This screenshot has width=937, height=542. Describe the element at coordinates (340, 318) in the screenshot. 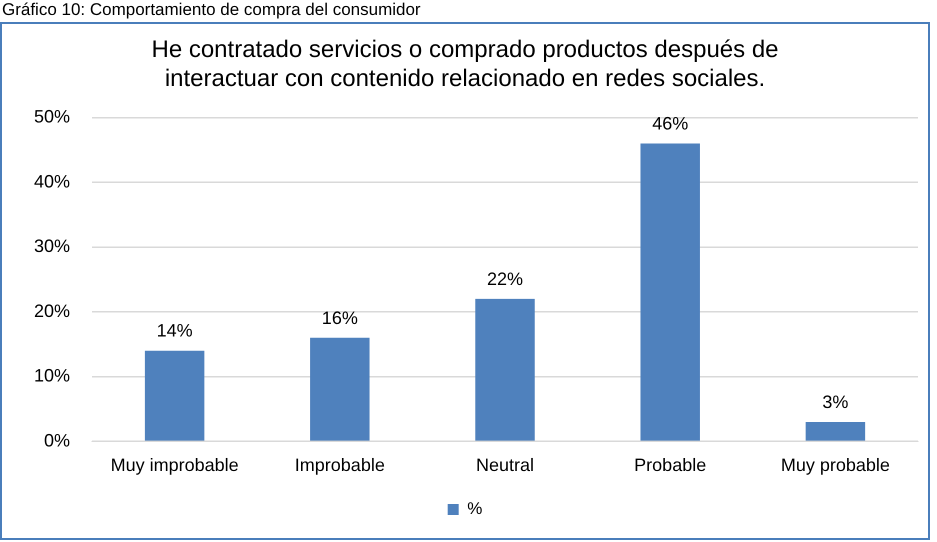

I see `data-label: 16%` at that location.